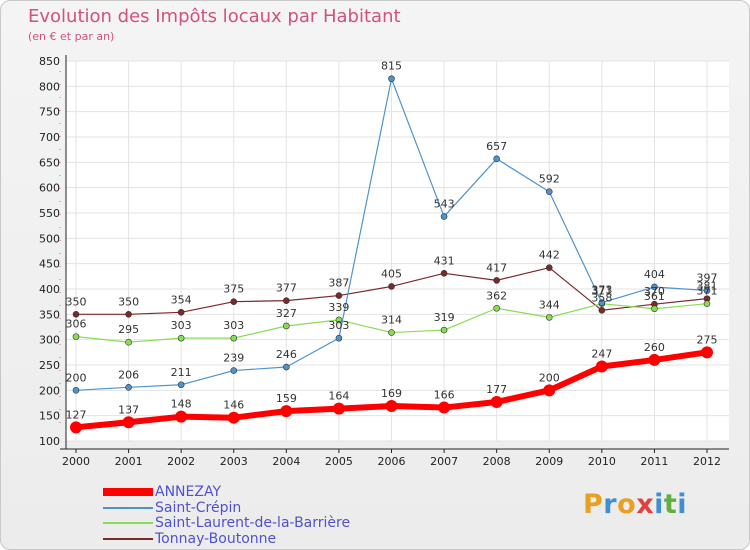 The height and width of the screenshot is (550, 750). Describe the element at coordinates (128, 507) in the screenshot. I see `legend-swatch` at that location.